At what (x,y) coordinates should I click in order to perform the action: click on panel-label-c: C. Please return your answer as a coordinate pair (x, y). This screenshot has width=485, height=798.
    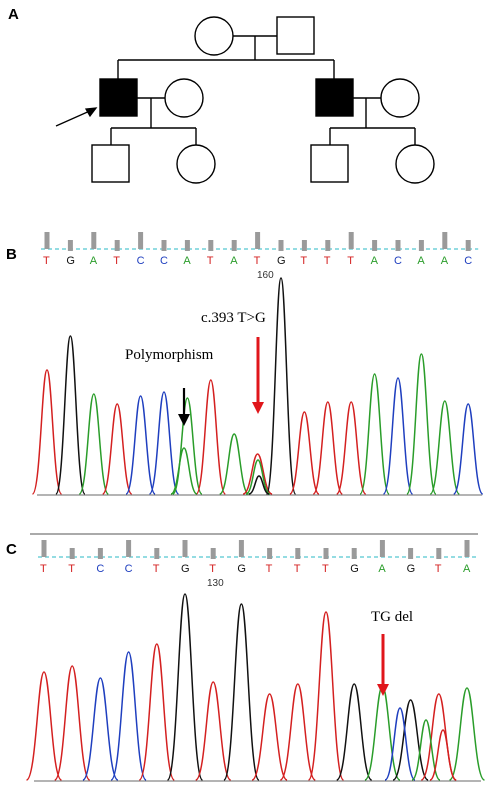
    Looking at the image, I should click on (11, 549).